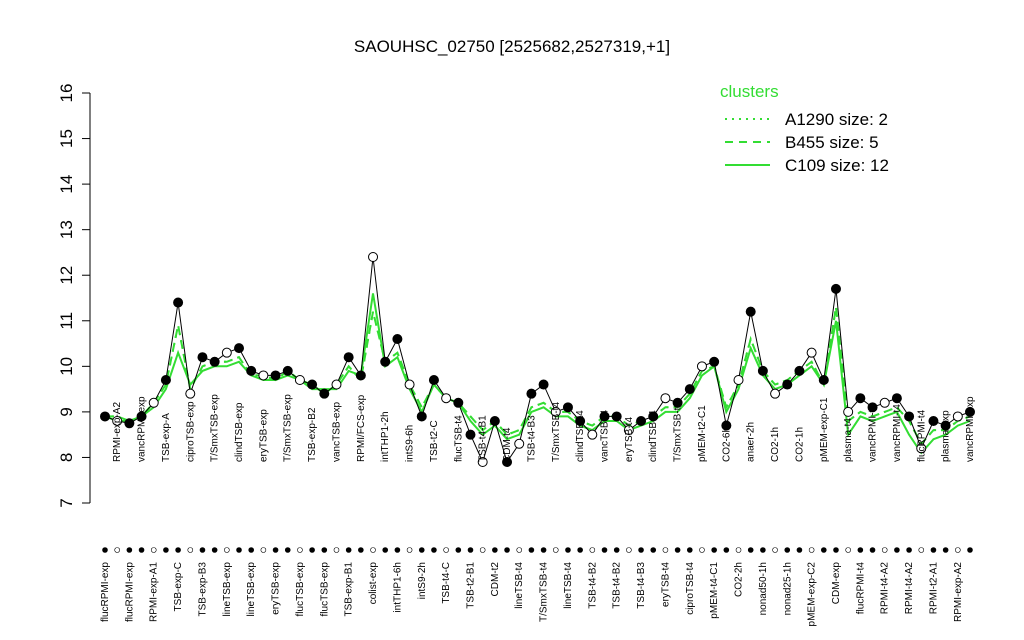  Describe the element at coordinates (66, 411) in the screenshot. I see `y-tick-label: 9` at that location.